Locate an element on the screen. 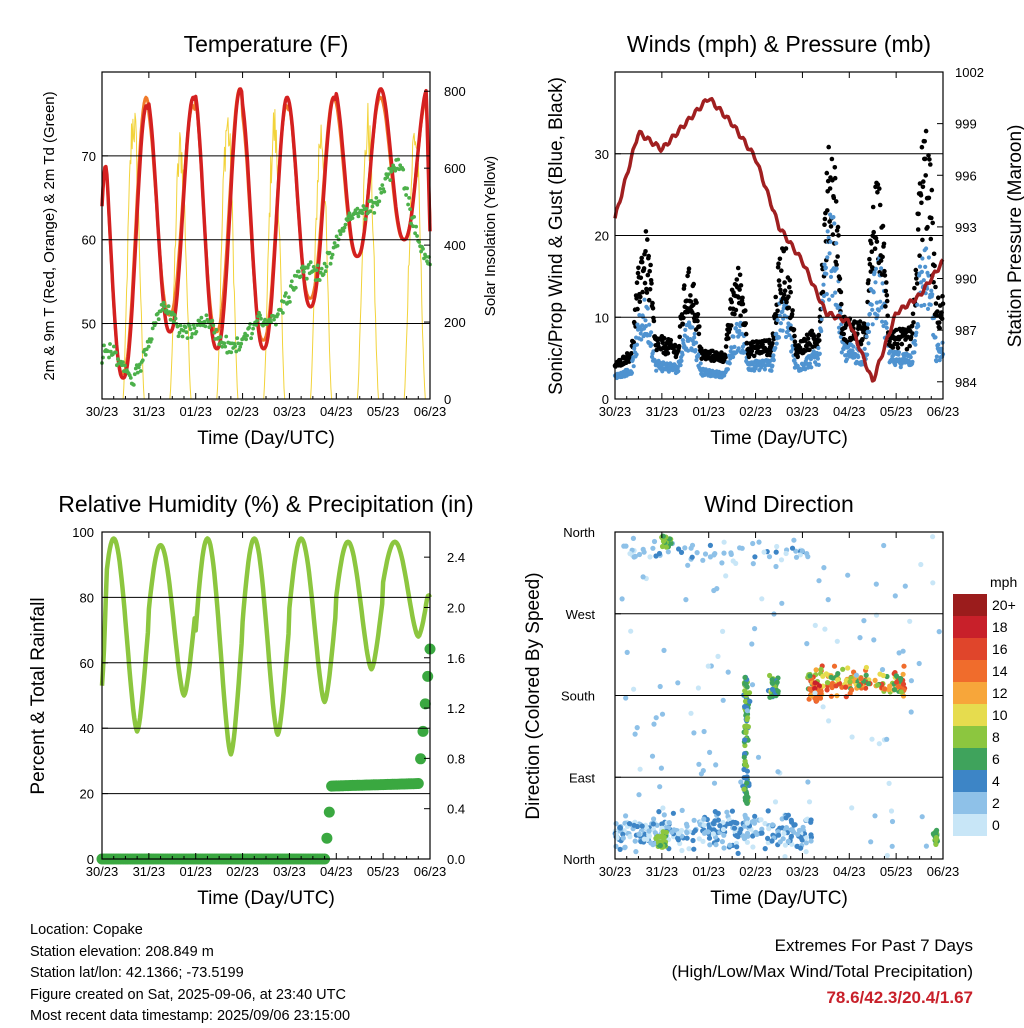 This screenshot has height=1028, width=1024. temperature-title: Temperature (F) is located at coordinates (266, 44).